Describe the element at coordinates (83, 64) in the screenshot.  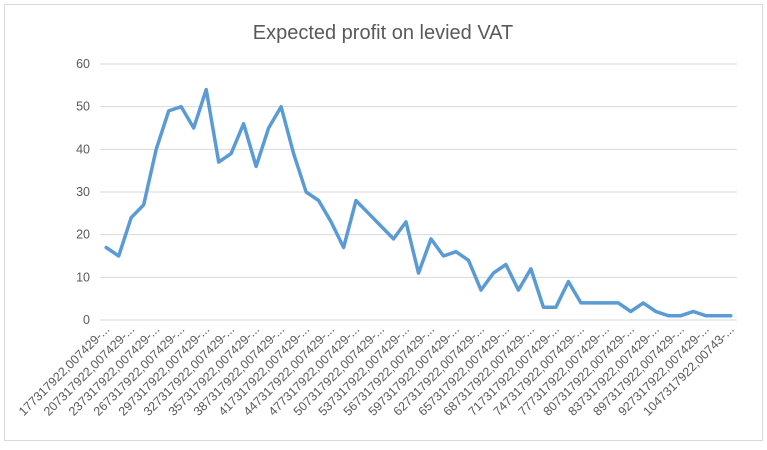
I see `y-tick-label: 60` at that location.